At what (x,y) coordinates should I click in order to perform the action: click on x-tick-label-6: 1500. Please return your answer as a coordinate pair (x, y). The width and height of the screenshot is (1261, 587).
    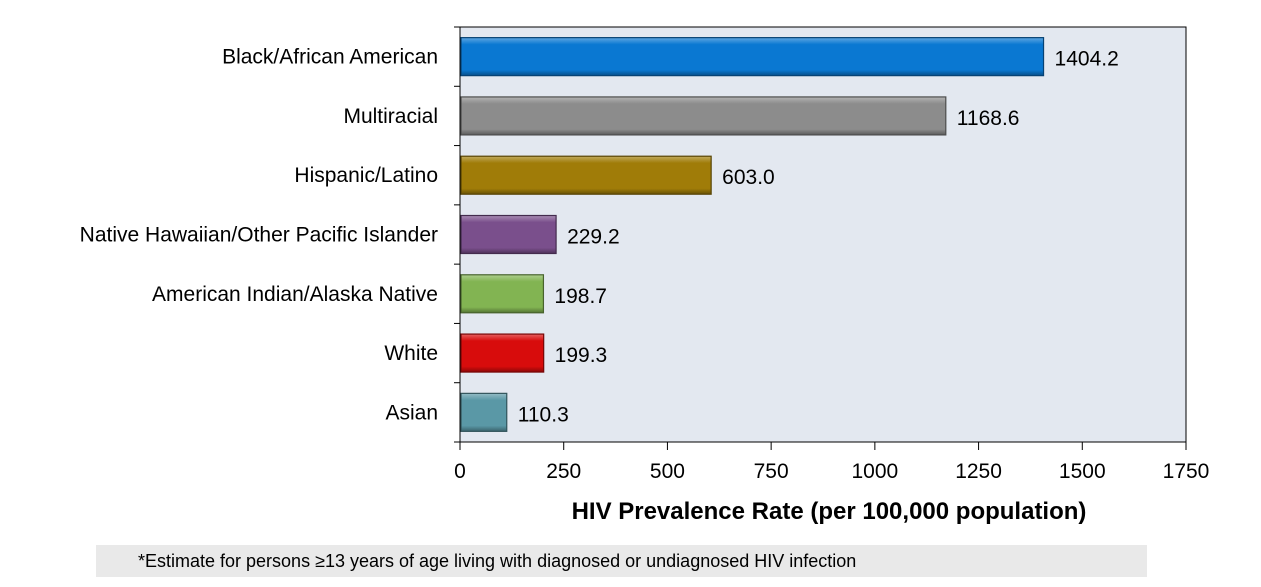
    Looking at the image, I should click on (1082, 471).